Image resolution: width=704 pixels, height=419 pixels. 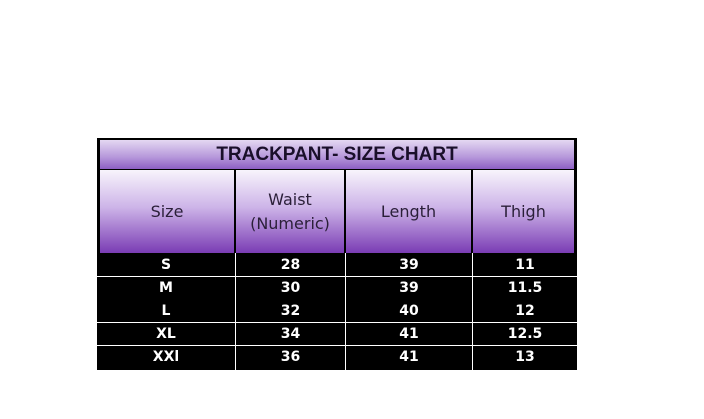 I want to click on header-length: Length, so click(x=408, y=211).